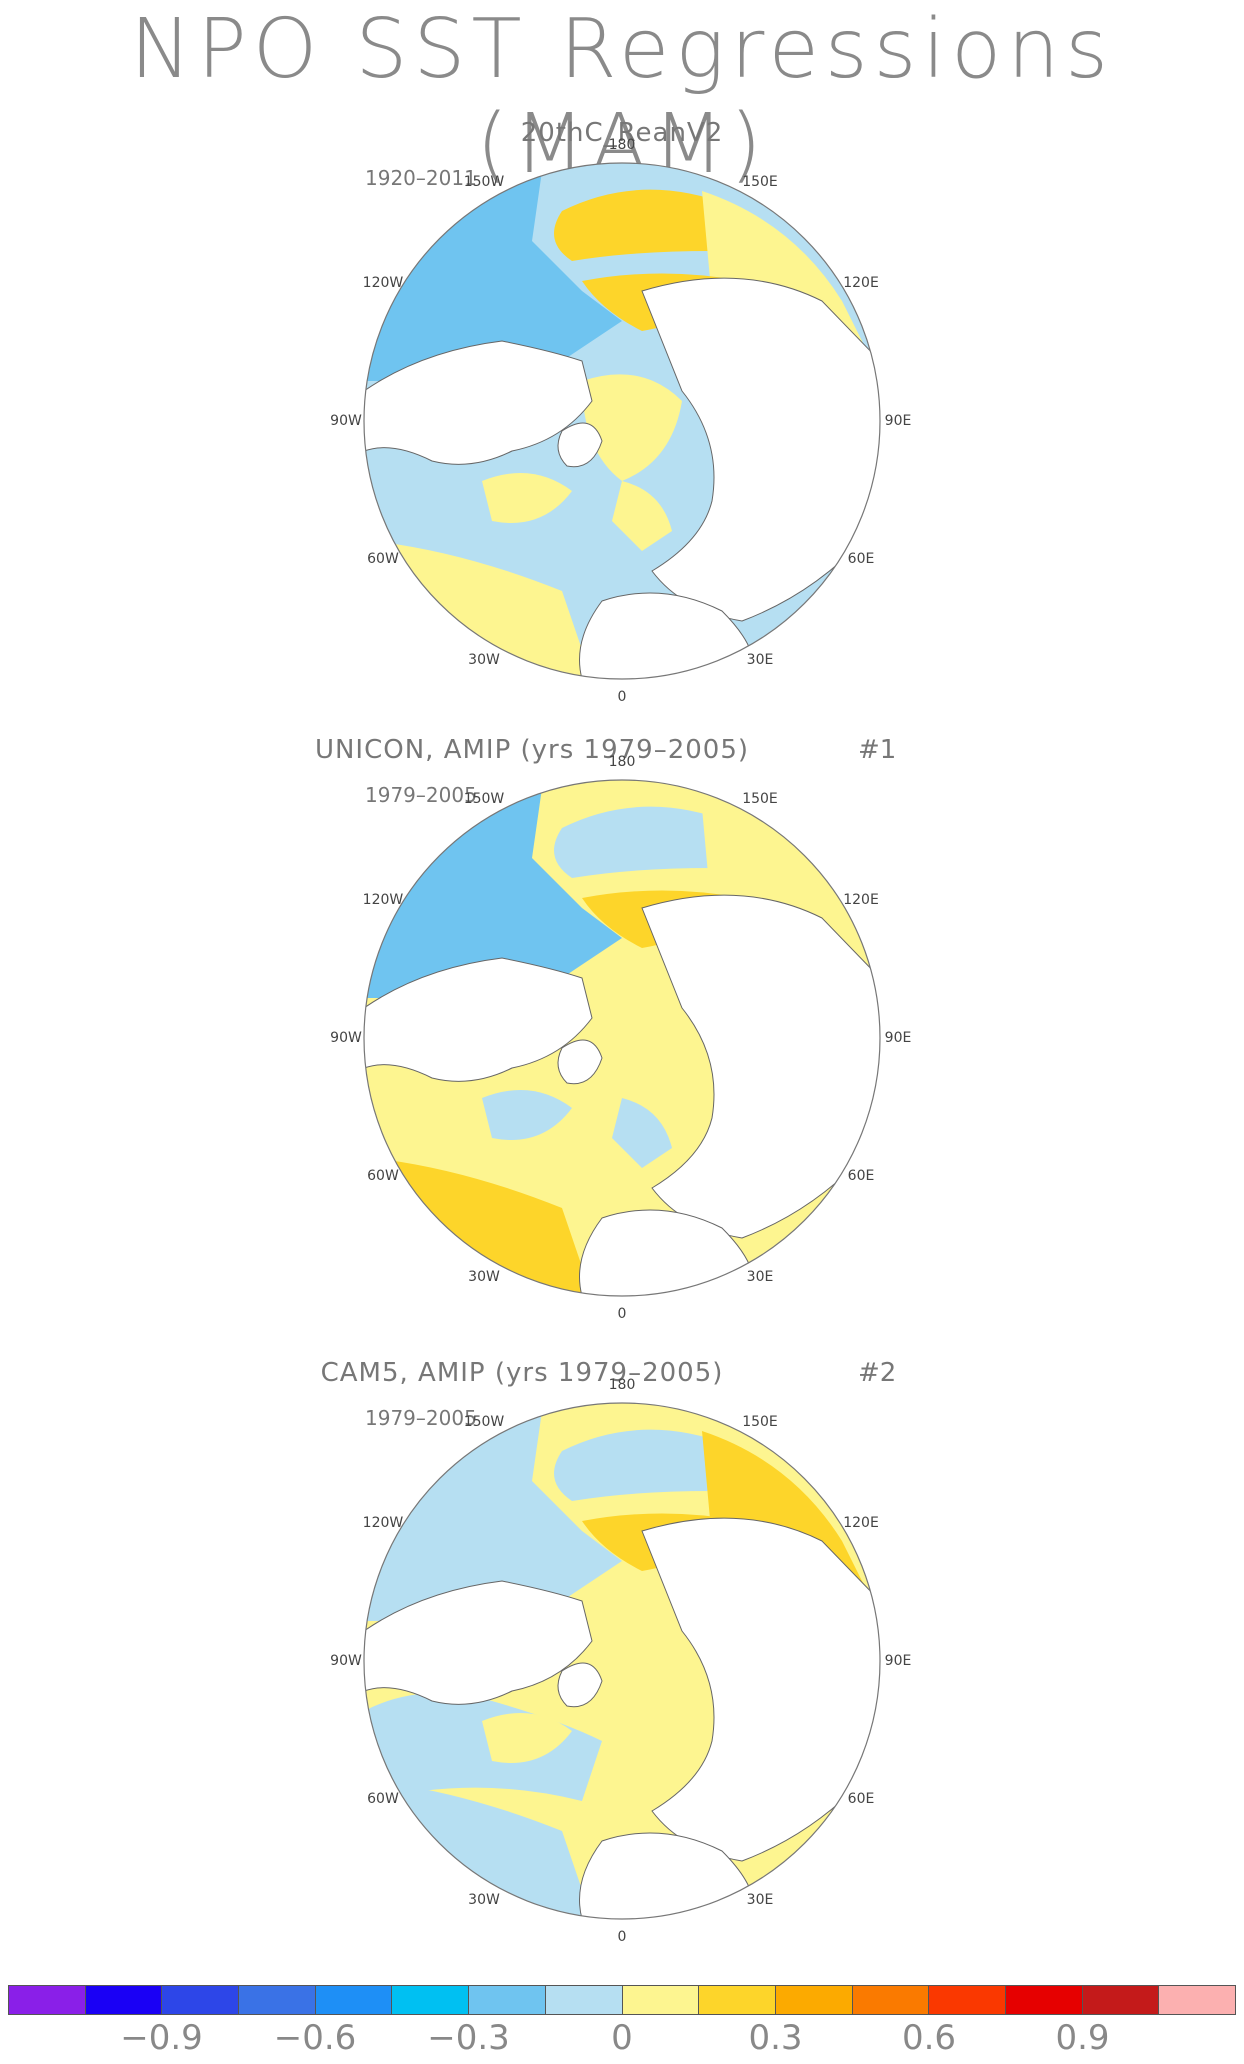 This screenshot has width=1244, height=2064. What do you see at coordinates (522, 1373) in the screenshot?
I see `panel-title: CAM5, AMIP (yrs 1979–2005)` at bounding box center [522, 1373].